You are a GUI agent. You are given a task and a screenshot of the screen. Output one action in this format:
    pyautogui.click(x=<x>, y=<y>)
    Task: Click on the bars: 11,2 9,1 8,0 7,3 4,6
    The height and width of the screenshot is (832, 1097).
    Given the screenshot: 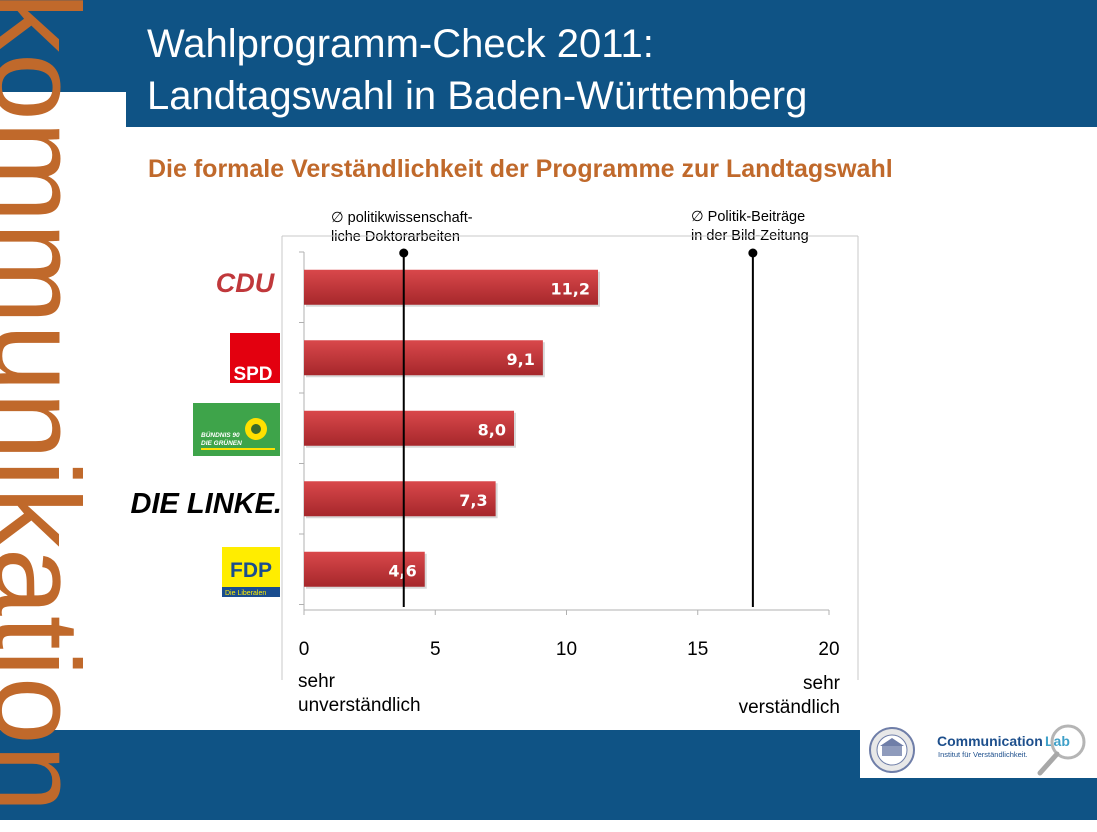 What is the action you would take?
    pyautogui.click(x=452, y=429)
    